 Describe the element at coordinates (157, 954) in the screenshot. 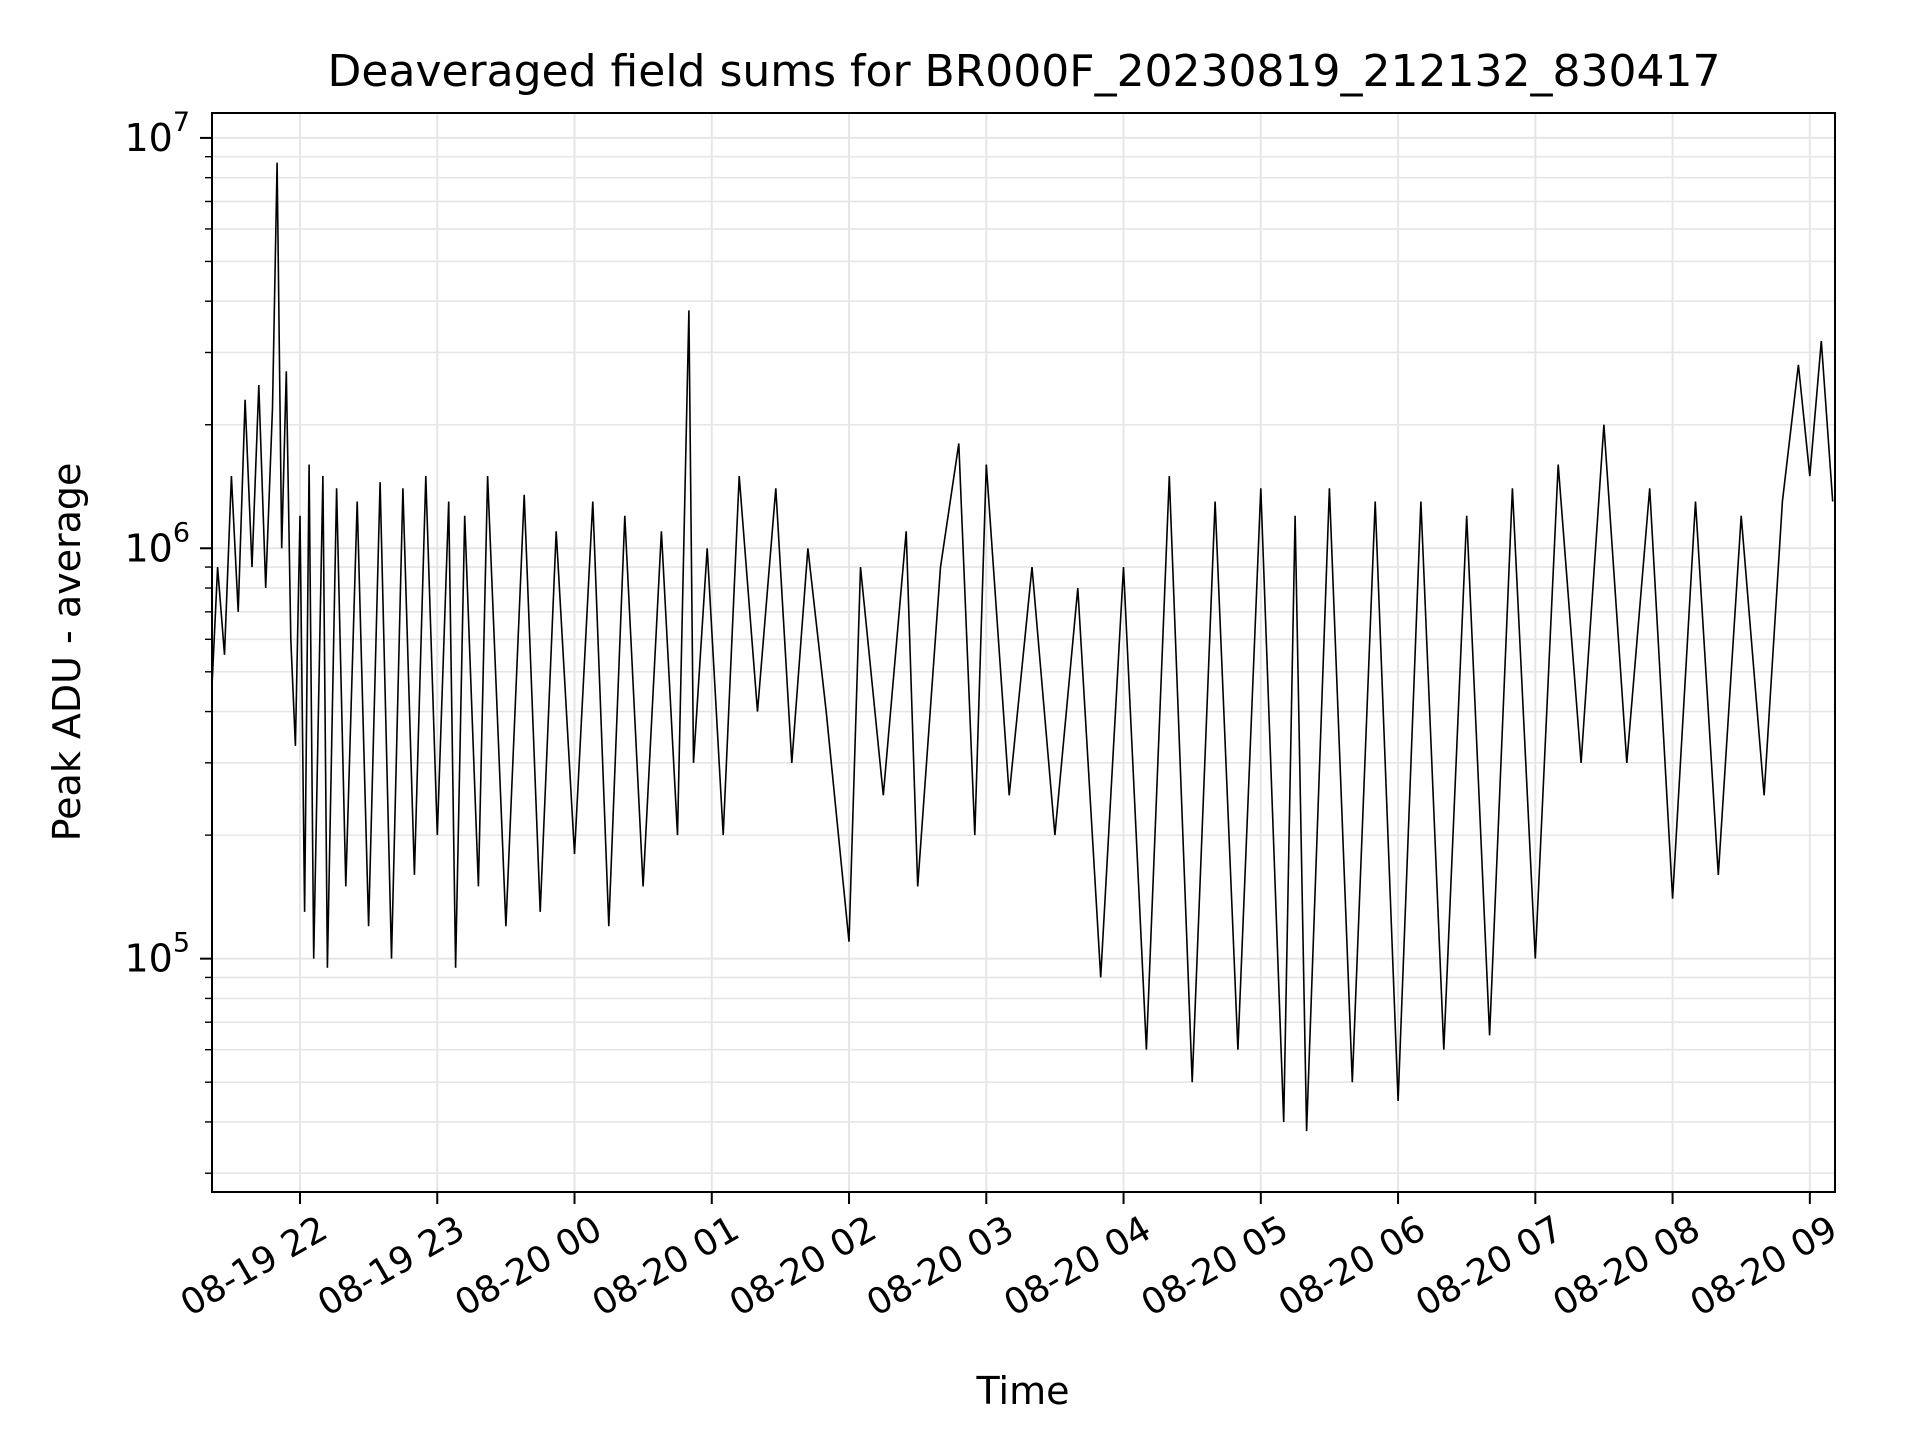

I see `y-tick-label: 10⁵` at that location.